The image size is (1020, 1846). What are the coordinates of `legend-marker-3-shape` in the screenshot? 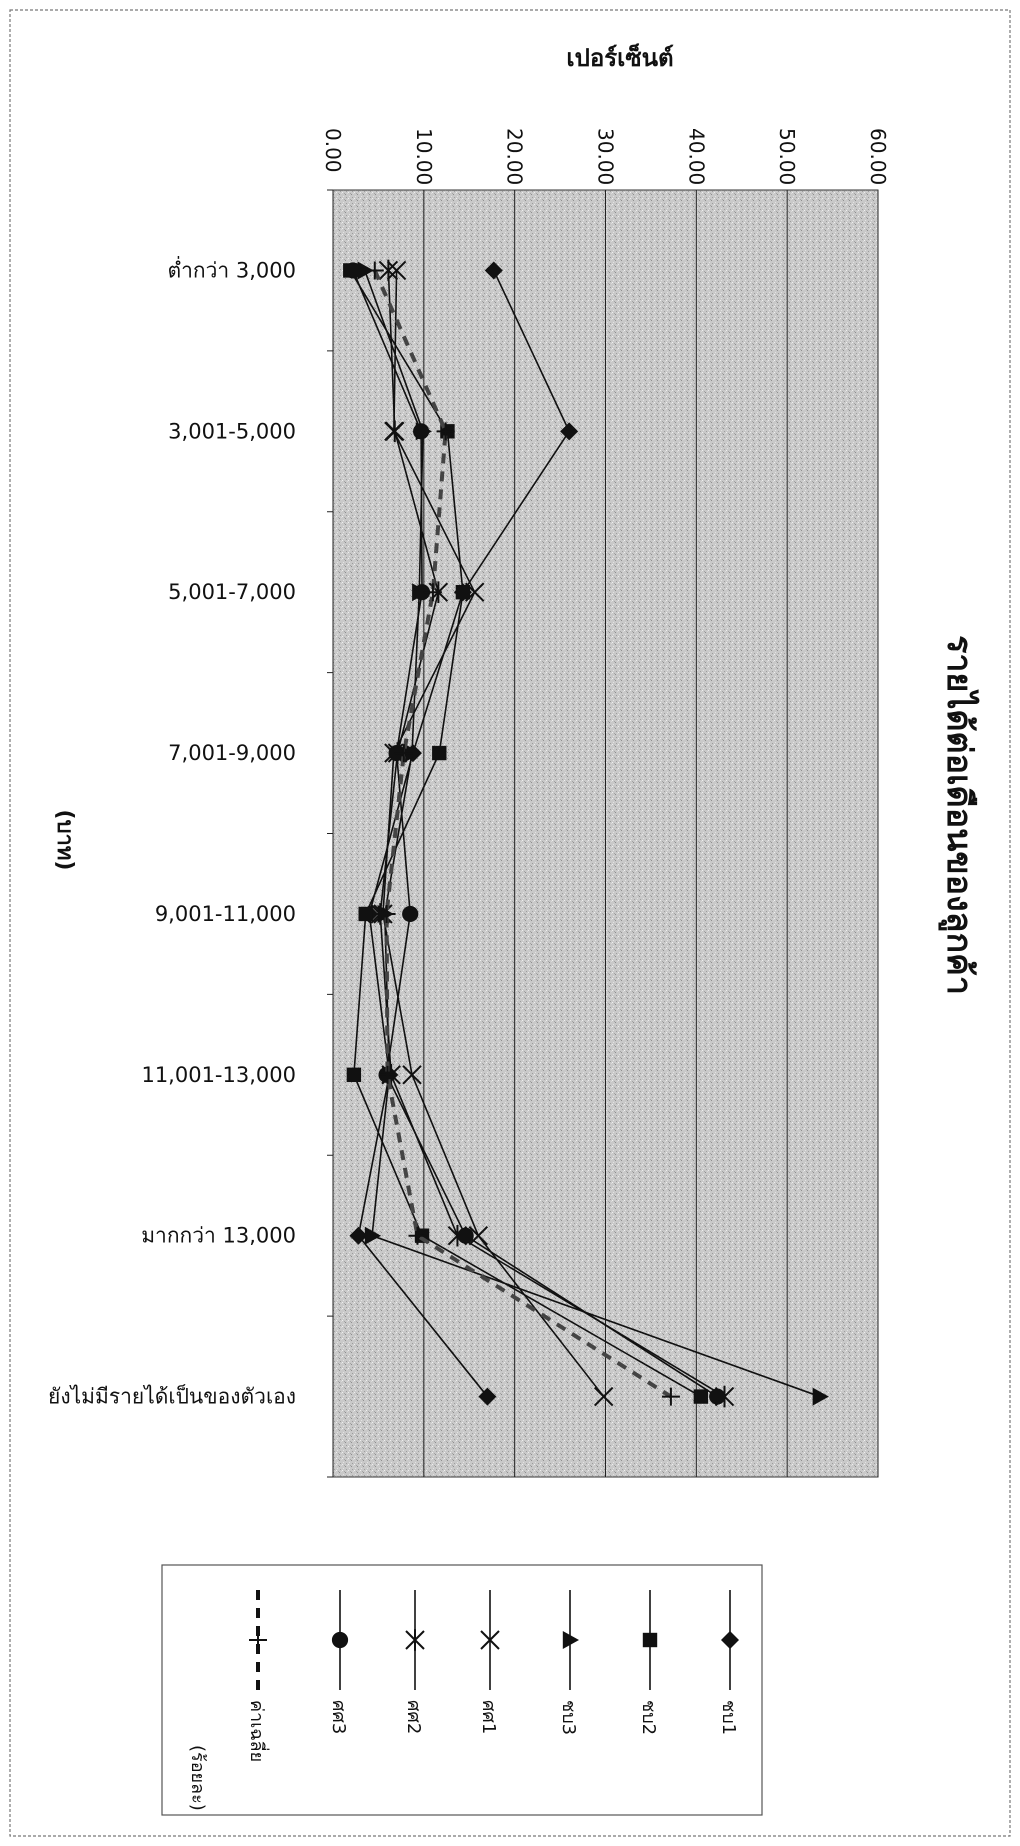 It's located at (490, 1640).